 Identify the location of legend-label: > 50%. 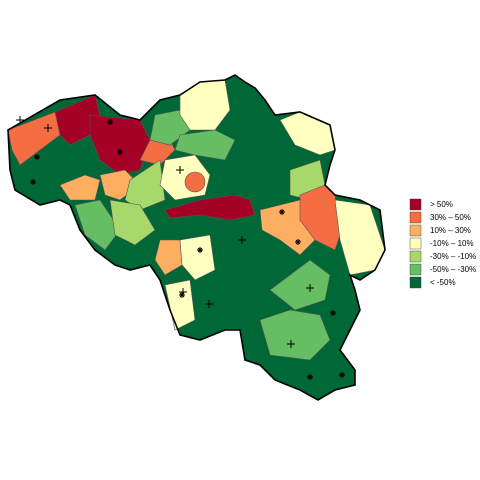
(441, 204).